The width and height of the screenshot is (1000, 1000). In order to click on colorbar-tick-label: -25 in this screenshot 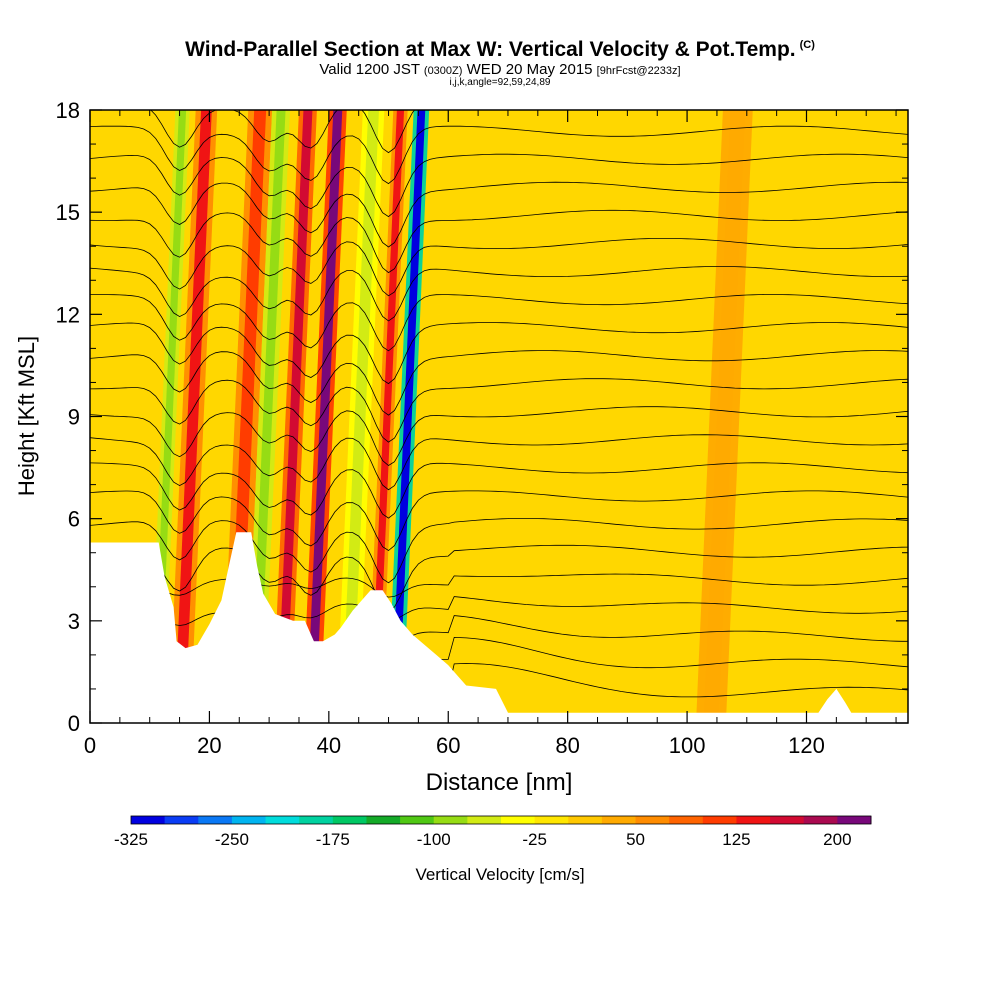, I will do `click(534, 839)`.